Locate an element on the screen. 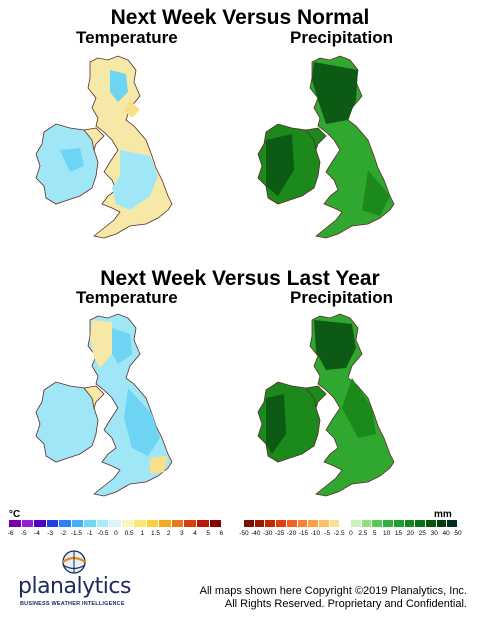 The height and width of the screenshot is (621, 480). temperature-tick-label: 3 is located at coordinates (182, 533).